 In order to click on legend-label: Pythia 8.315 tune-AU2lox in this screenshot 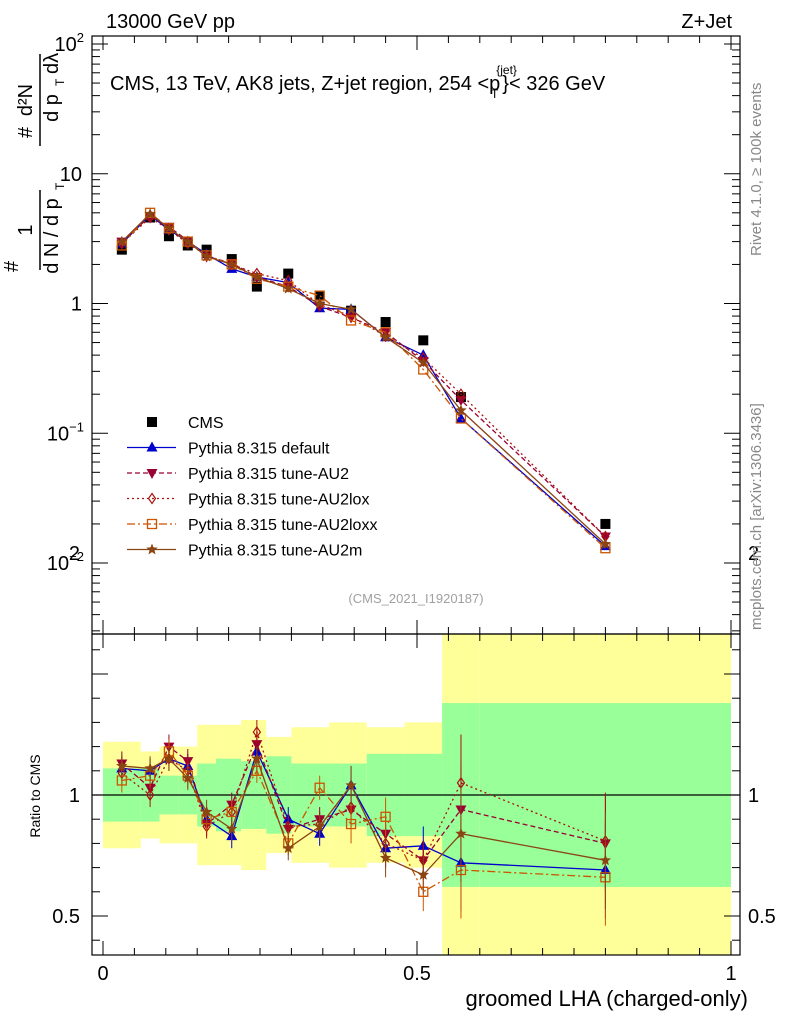, I will do `click(278, 500)`.